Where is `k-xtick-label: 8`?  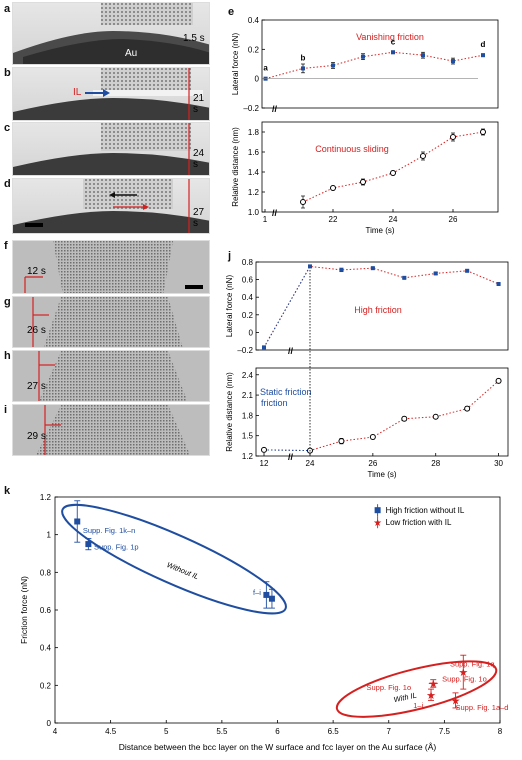
k-xtick-label: 8 is located at coordinates (500, 731).